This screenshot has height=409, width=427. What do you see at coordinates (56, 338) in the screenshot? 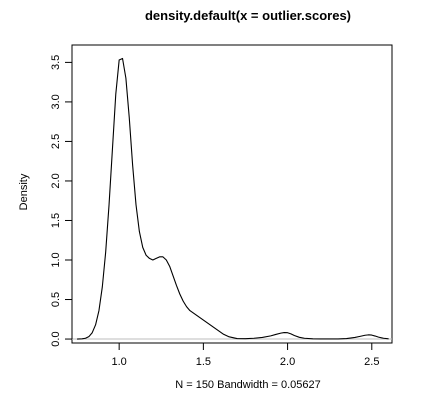
I see `y-tick-label: 0.0` at bounding box center [56, 338].